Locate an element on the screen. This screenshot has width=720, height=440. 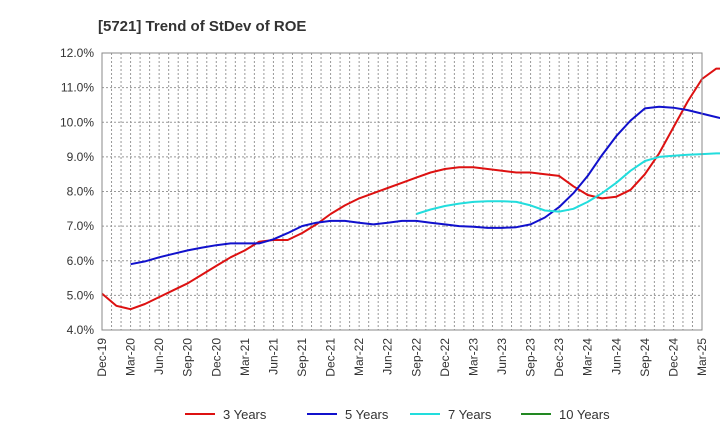
x-tick-label: Mar-23 is located at coordinates (473, 357).